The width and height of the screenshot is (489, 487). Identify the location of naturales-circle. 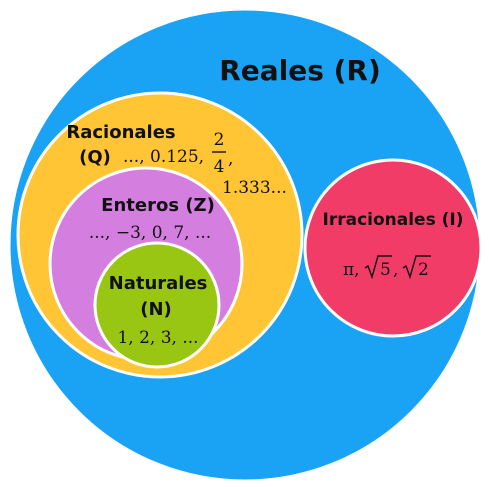
(157, 305).